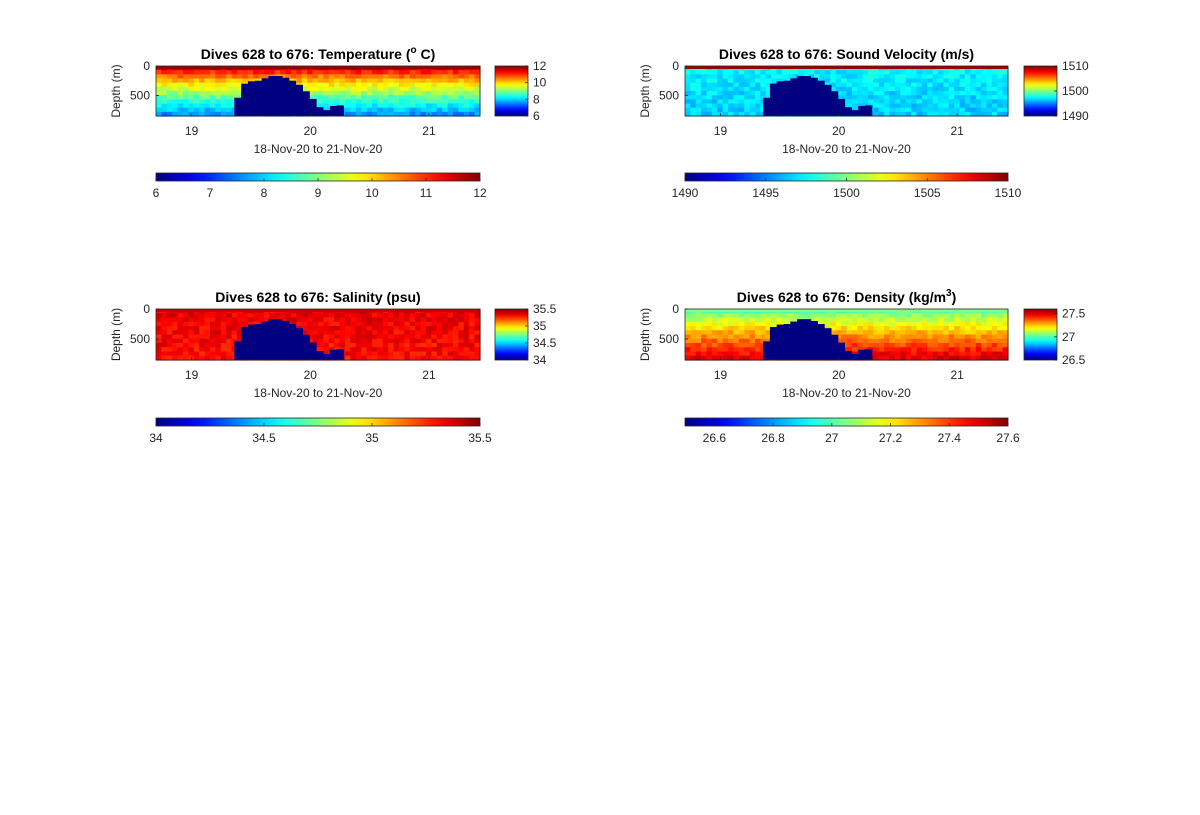  What do you see at coordinates (675, 309) in the screenshot?
I see `y-tick-label: 0` at bounding box center [675, 309].